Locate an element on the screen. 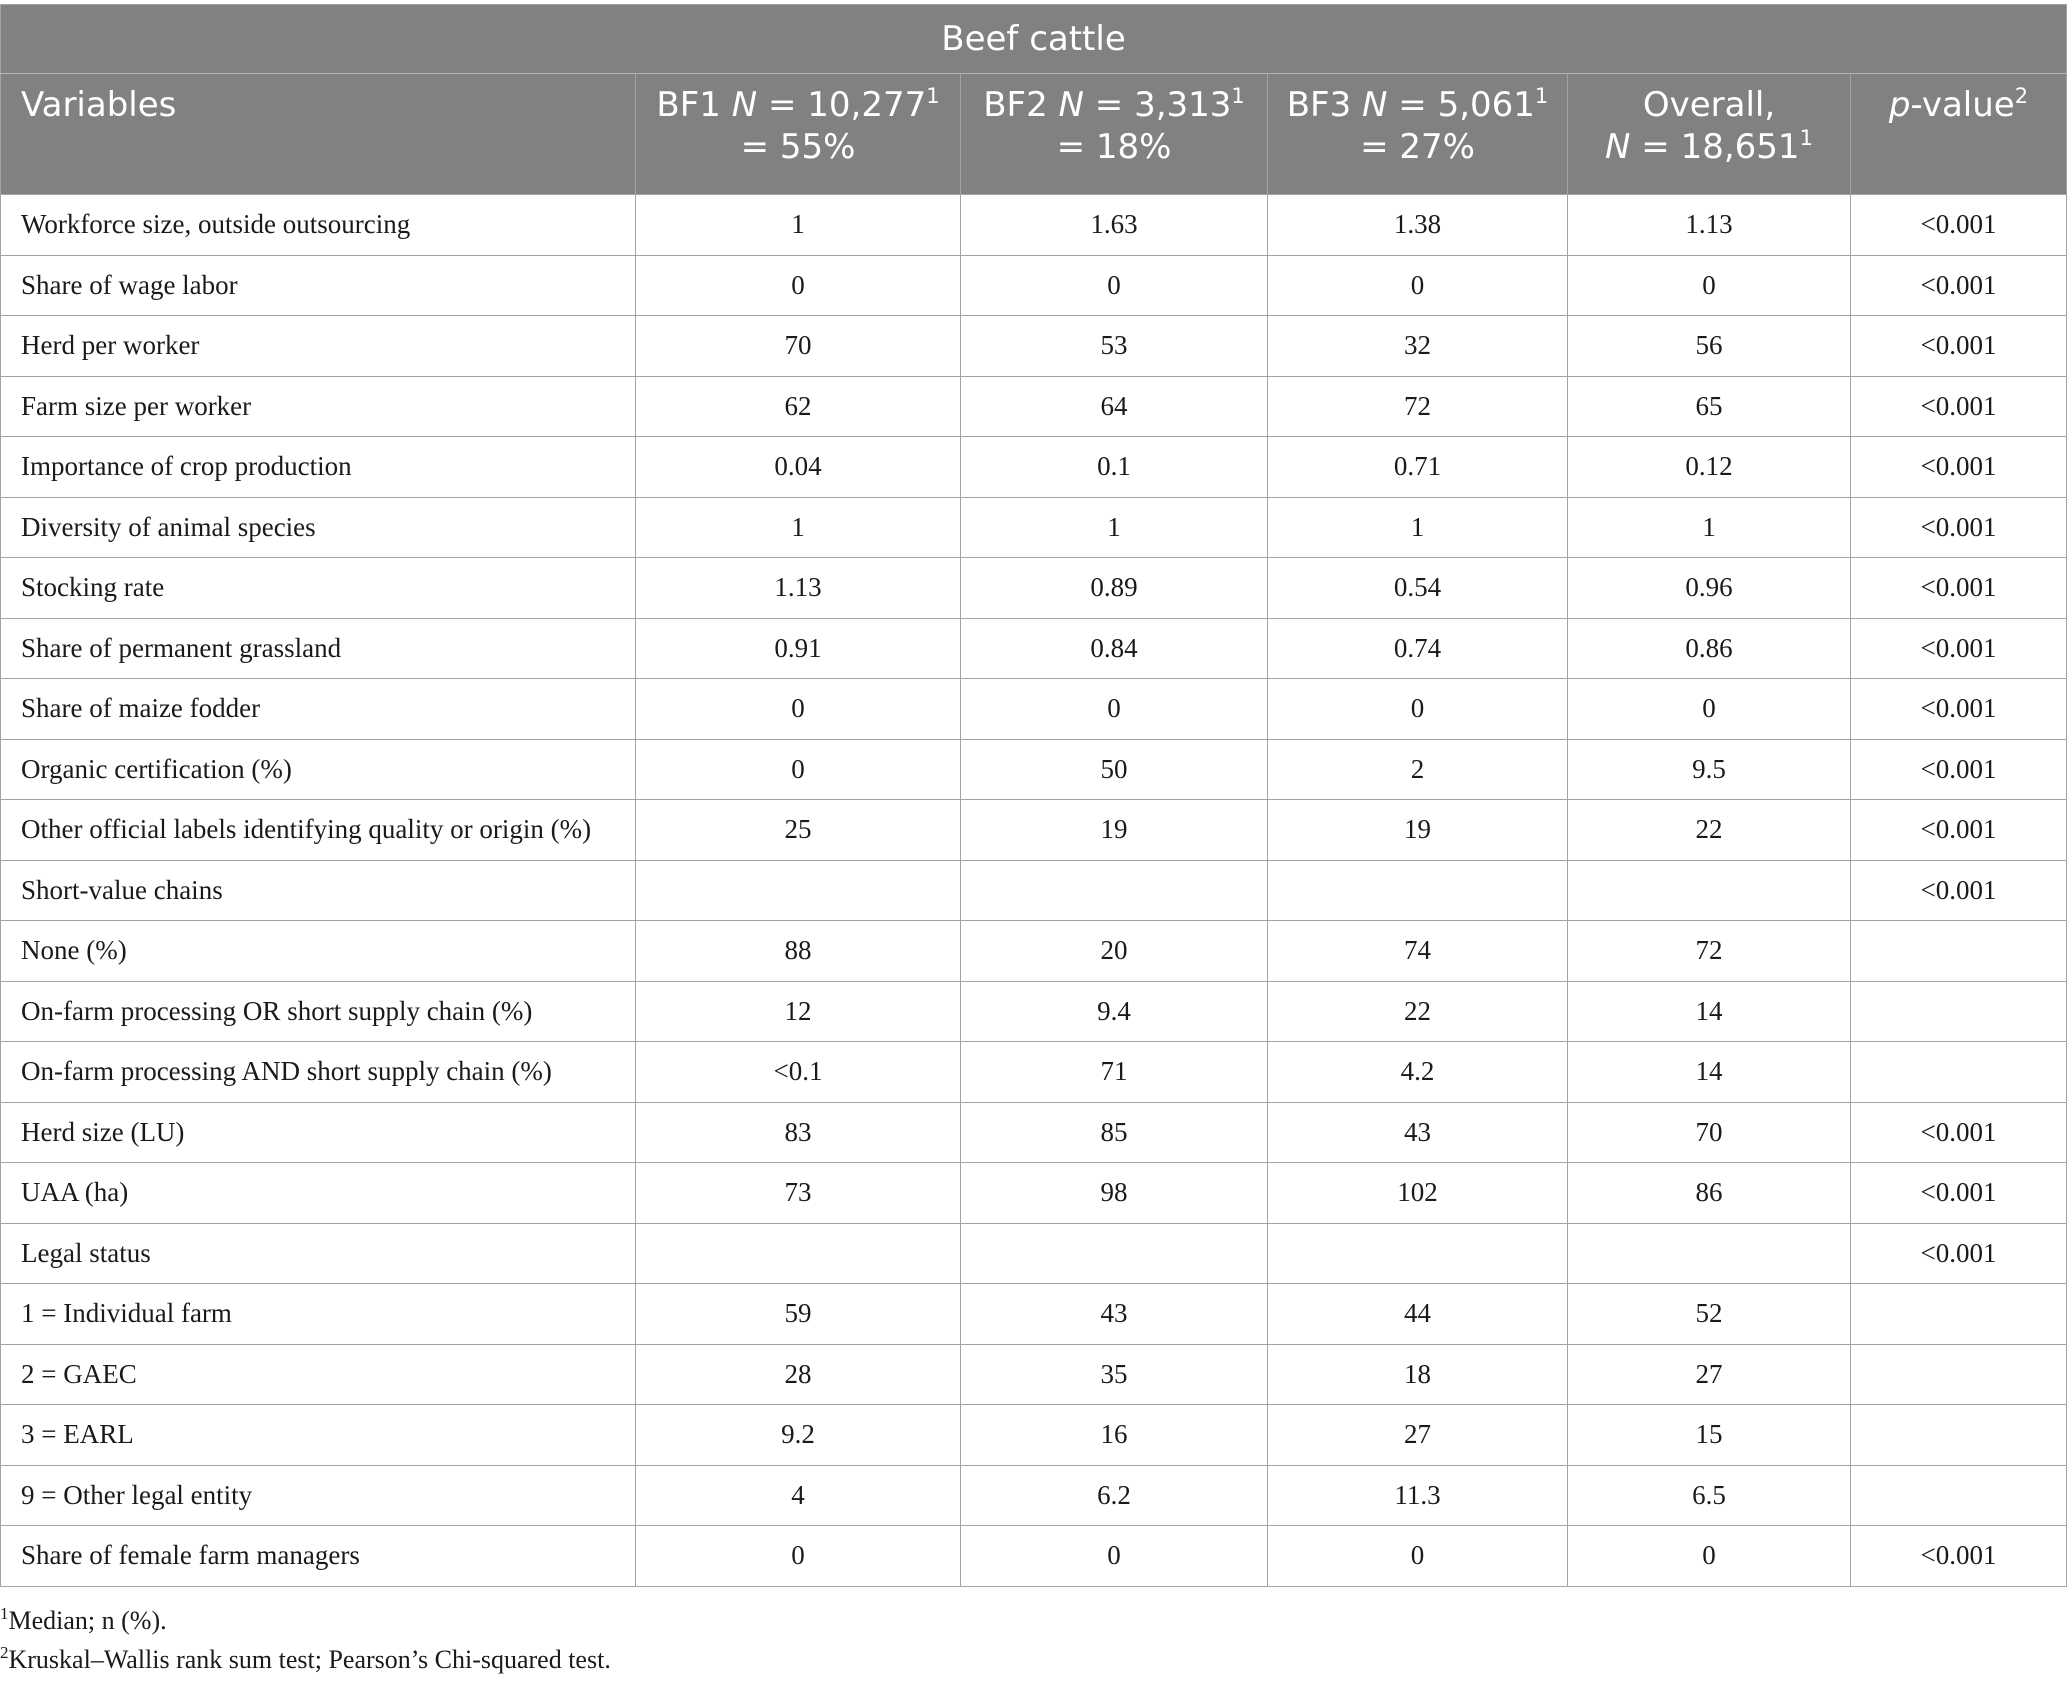 The height and width of the screenshot is (1684, 2067). table-row: Share of maize fodder 0 0 0 0 <0.001 is located at coordinates (1033, 709).